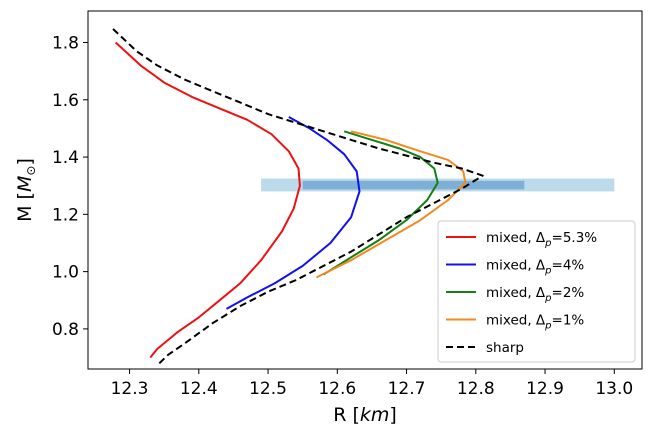 The width and height of the screenshot is (653, 430). I want to click on y-tick-label: 0.8, so click(65, 330).